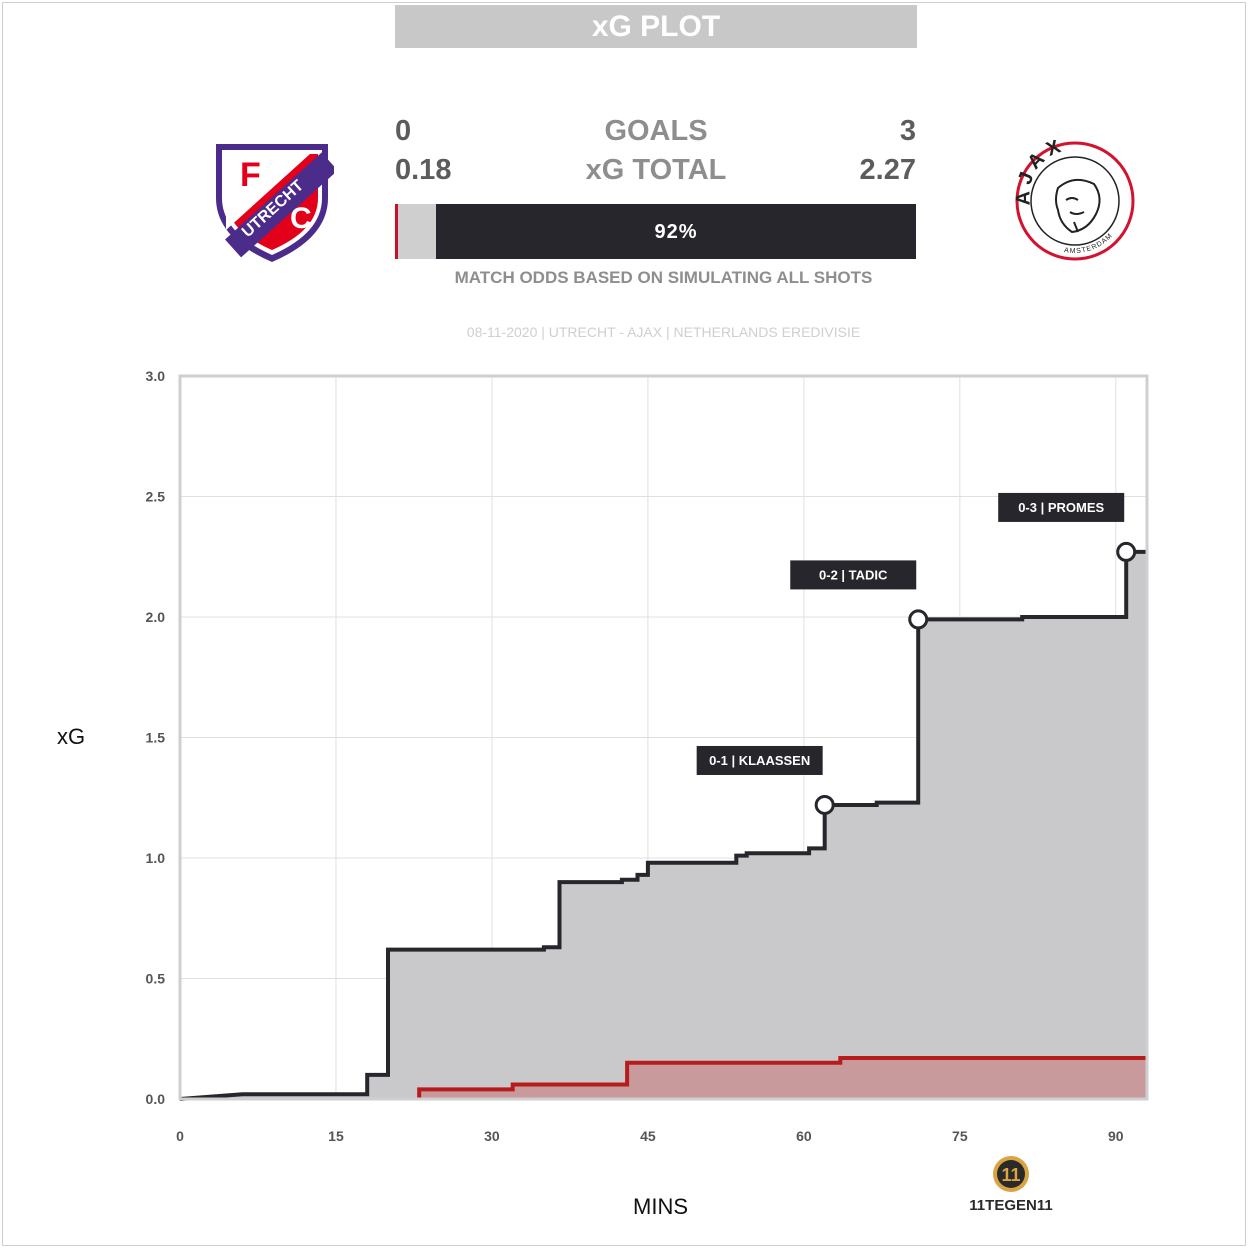  What do you see at coordinates (423, 170) in the screenshot?
I see `home-xg-total: 0.18` at bounding box center [423, 170].